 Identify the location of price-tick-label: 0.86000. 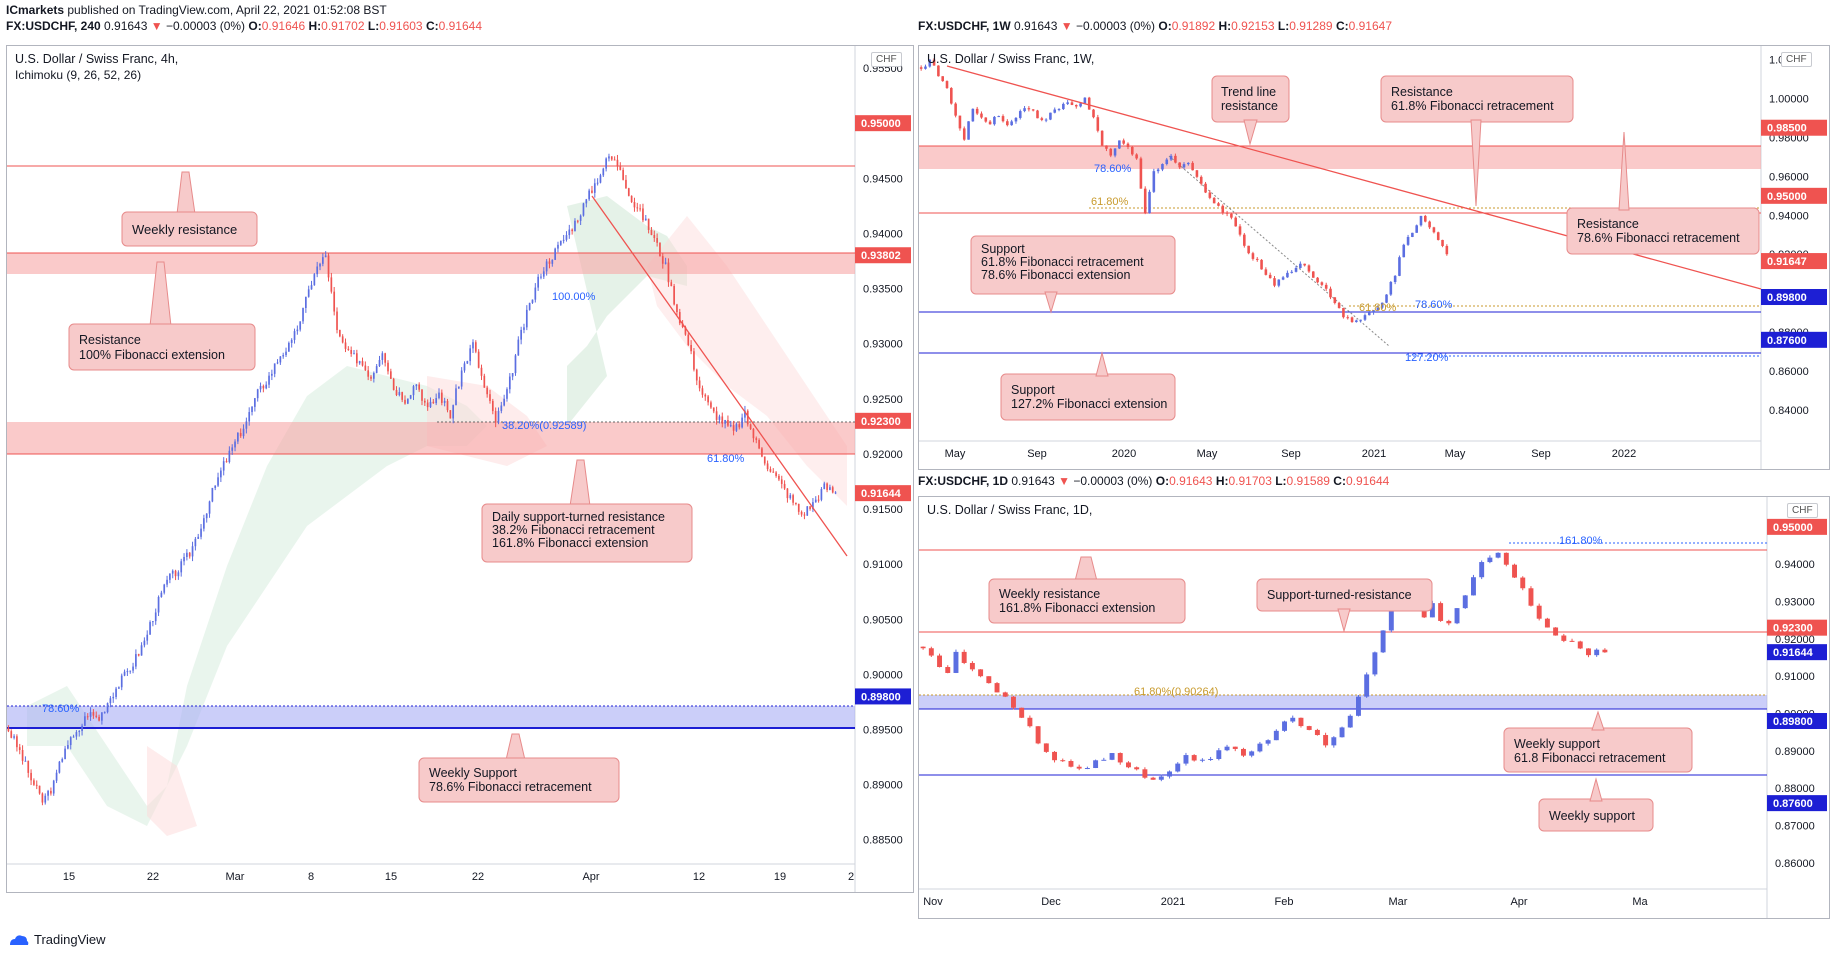
(1789, 372).